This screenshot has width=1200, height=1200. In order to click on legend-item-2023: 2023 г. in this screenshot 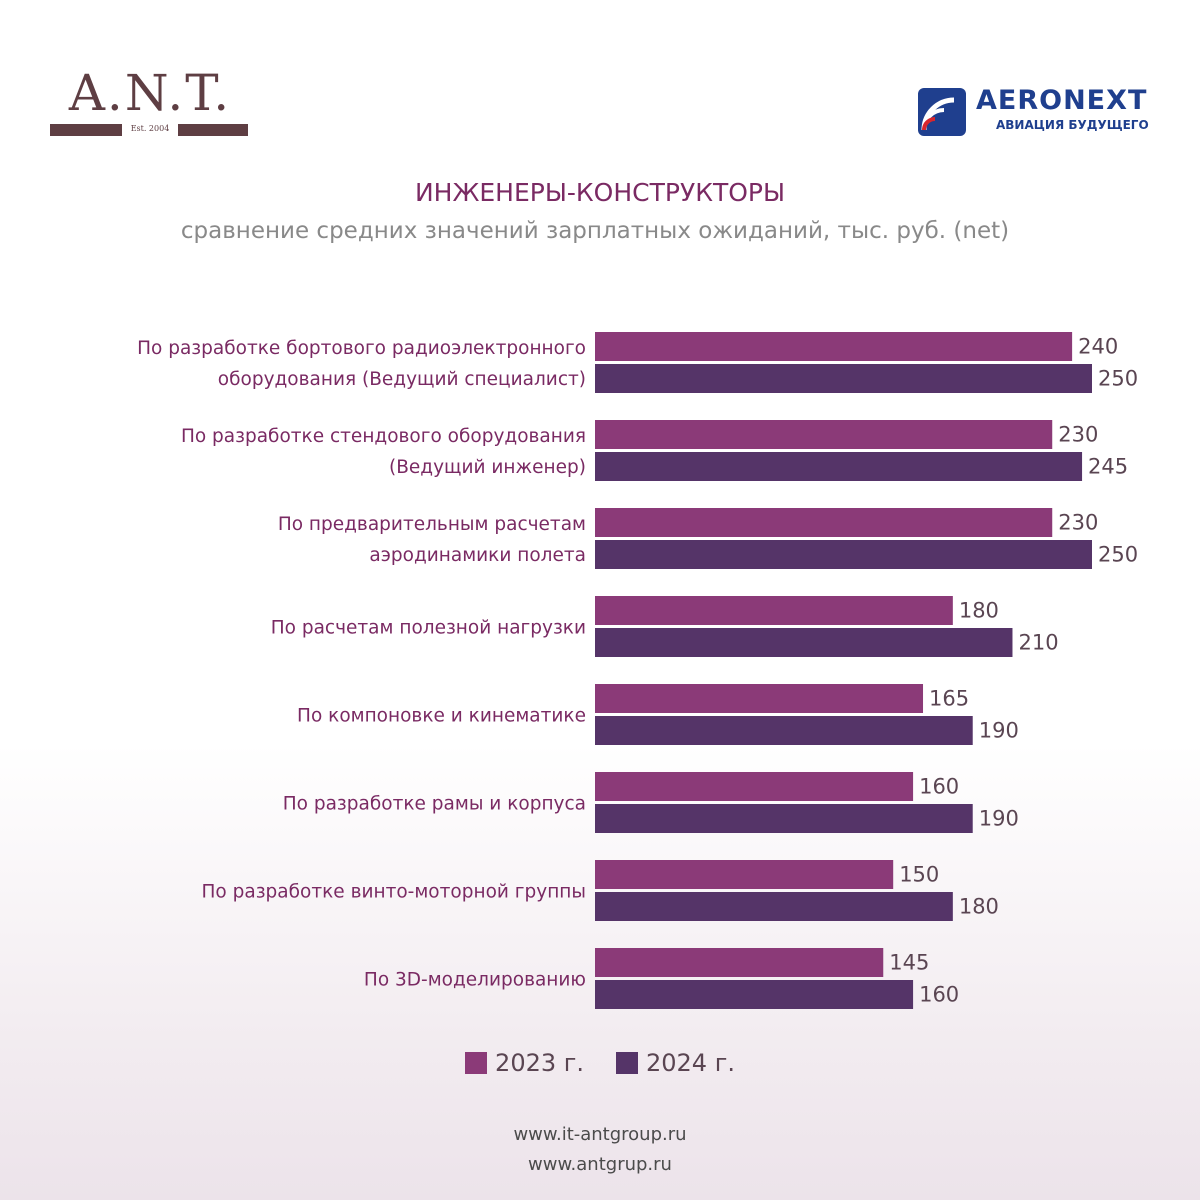, I will do `click(524, 1063)`.